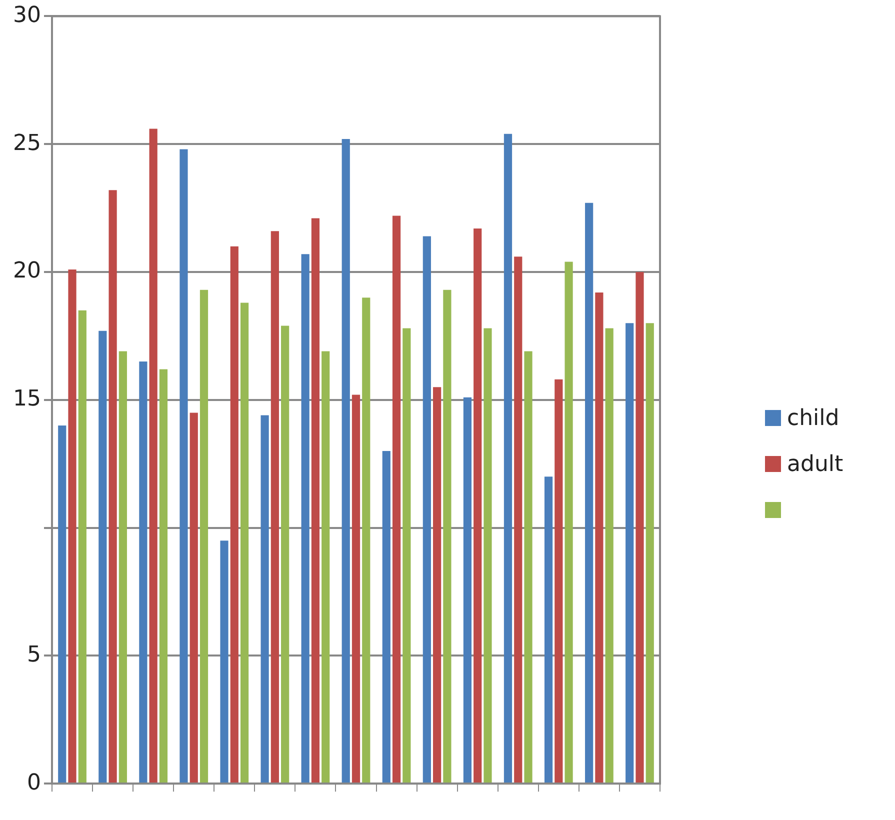  I want to click on y-tick-label: 30, so click(26, 15).